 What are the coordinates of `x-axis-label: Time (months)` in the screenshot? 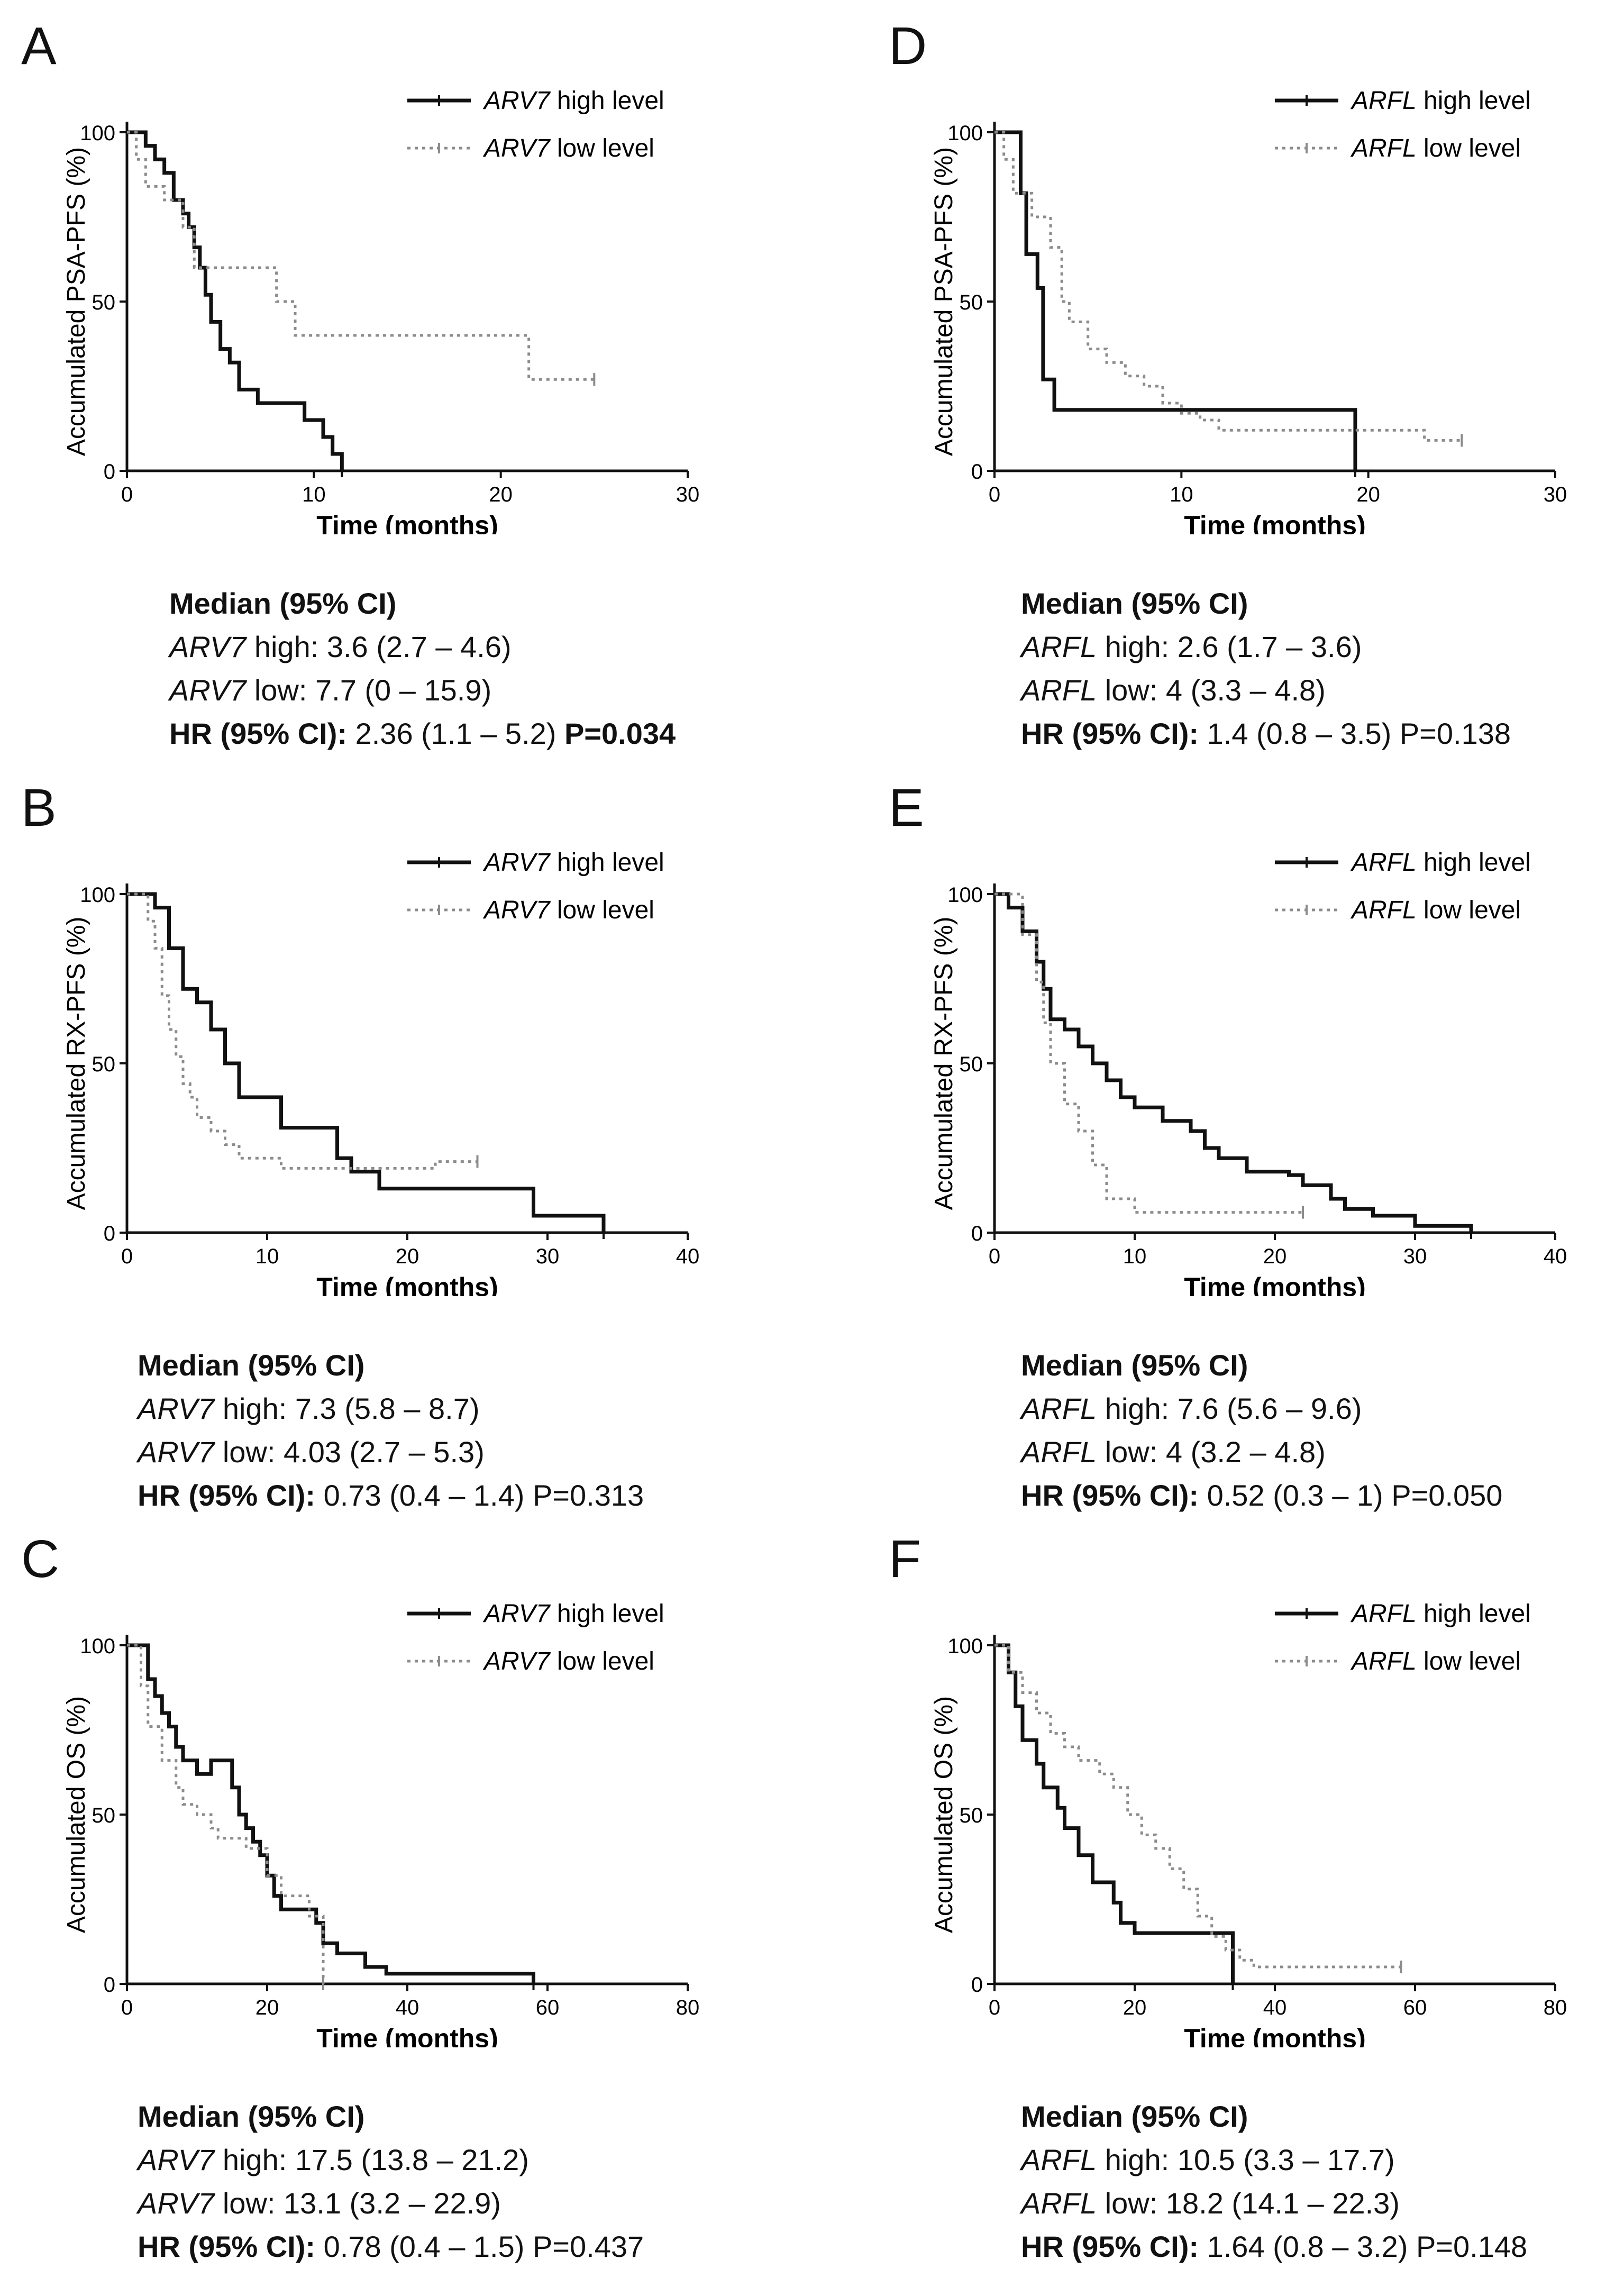 It's located at (1275, 522).